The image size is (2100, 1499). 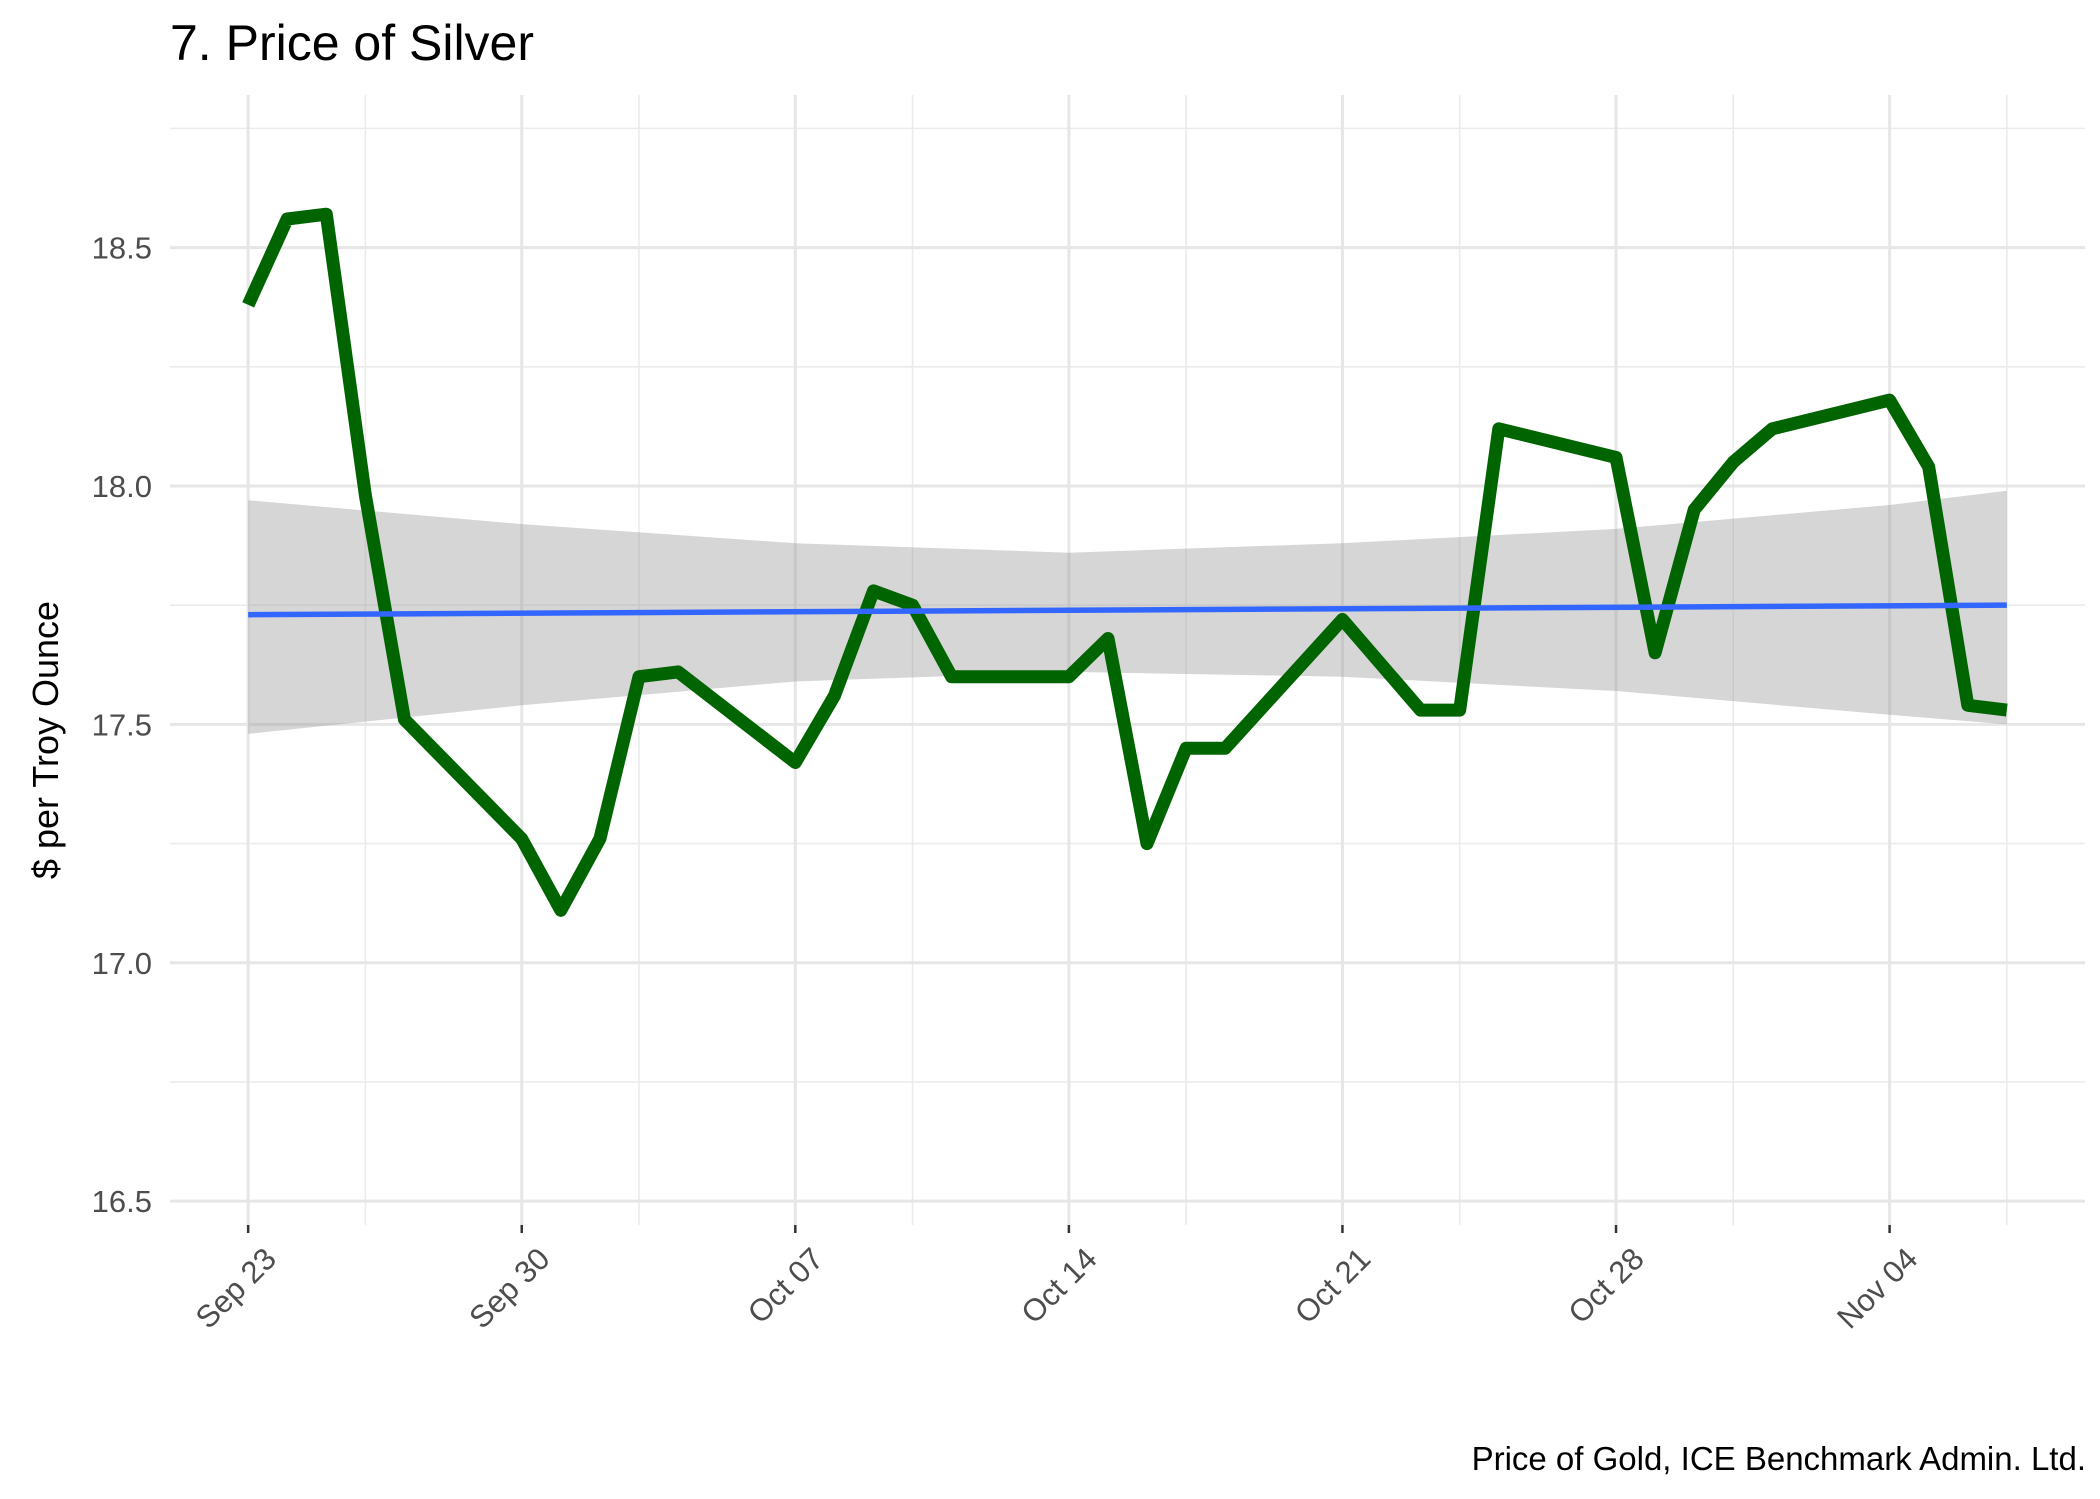 I want to click on x-tick-label: Sep 30, so click(x=509, y=1288).